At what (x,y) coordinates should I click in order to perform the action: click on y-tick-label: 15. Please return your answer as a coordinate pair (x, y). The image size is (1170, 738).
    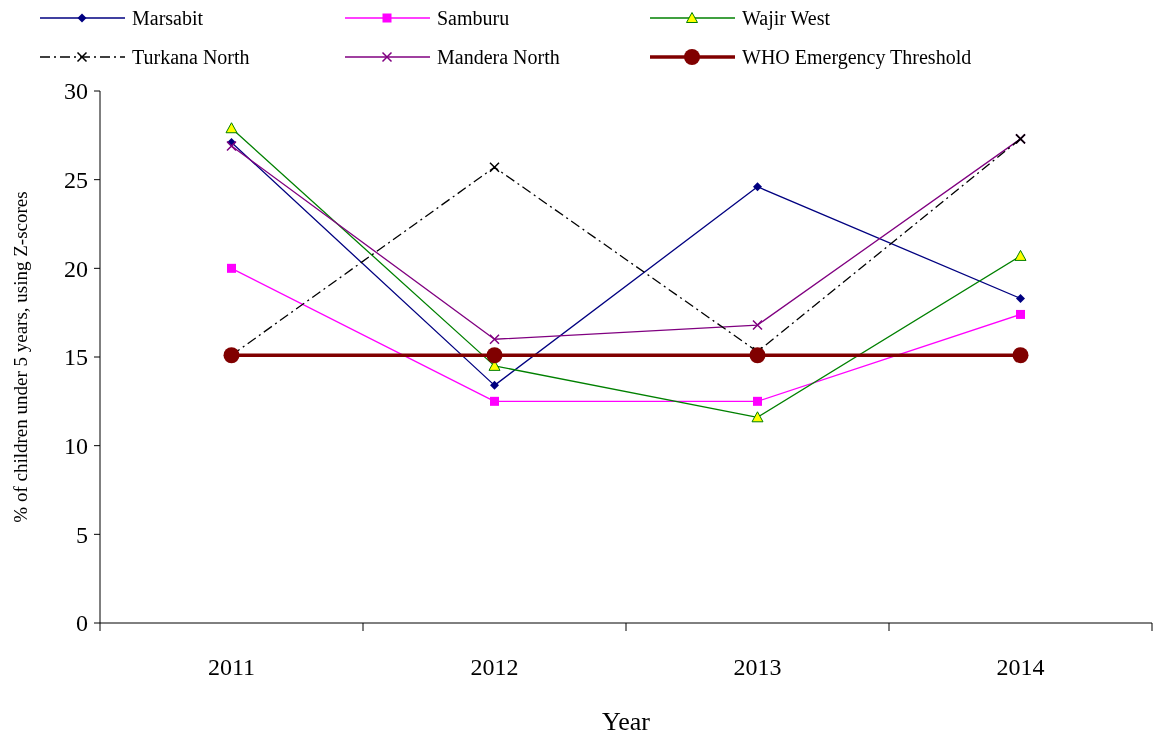
    Looking at the image, I should click on (76, 357).